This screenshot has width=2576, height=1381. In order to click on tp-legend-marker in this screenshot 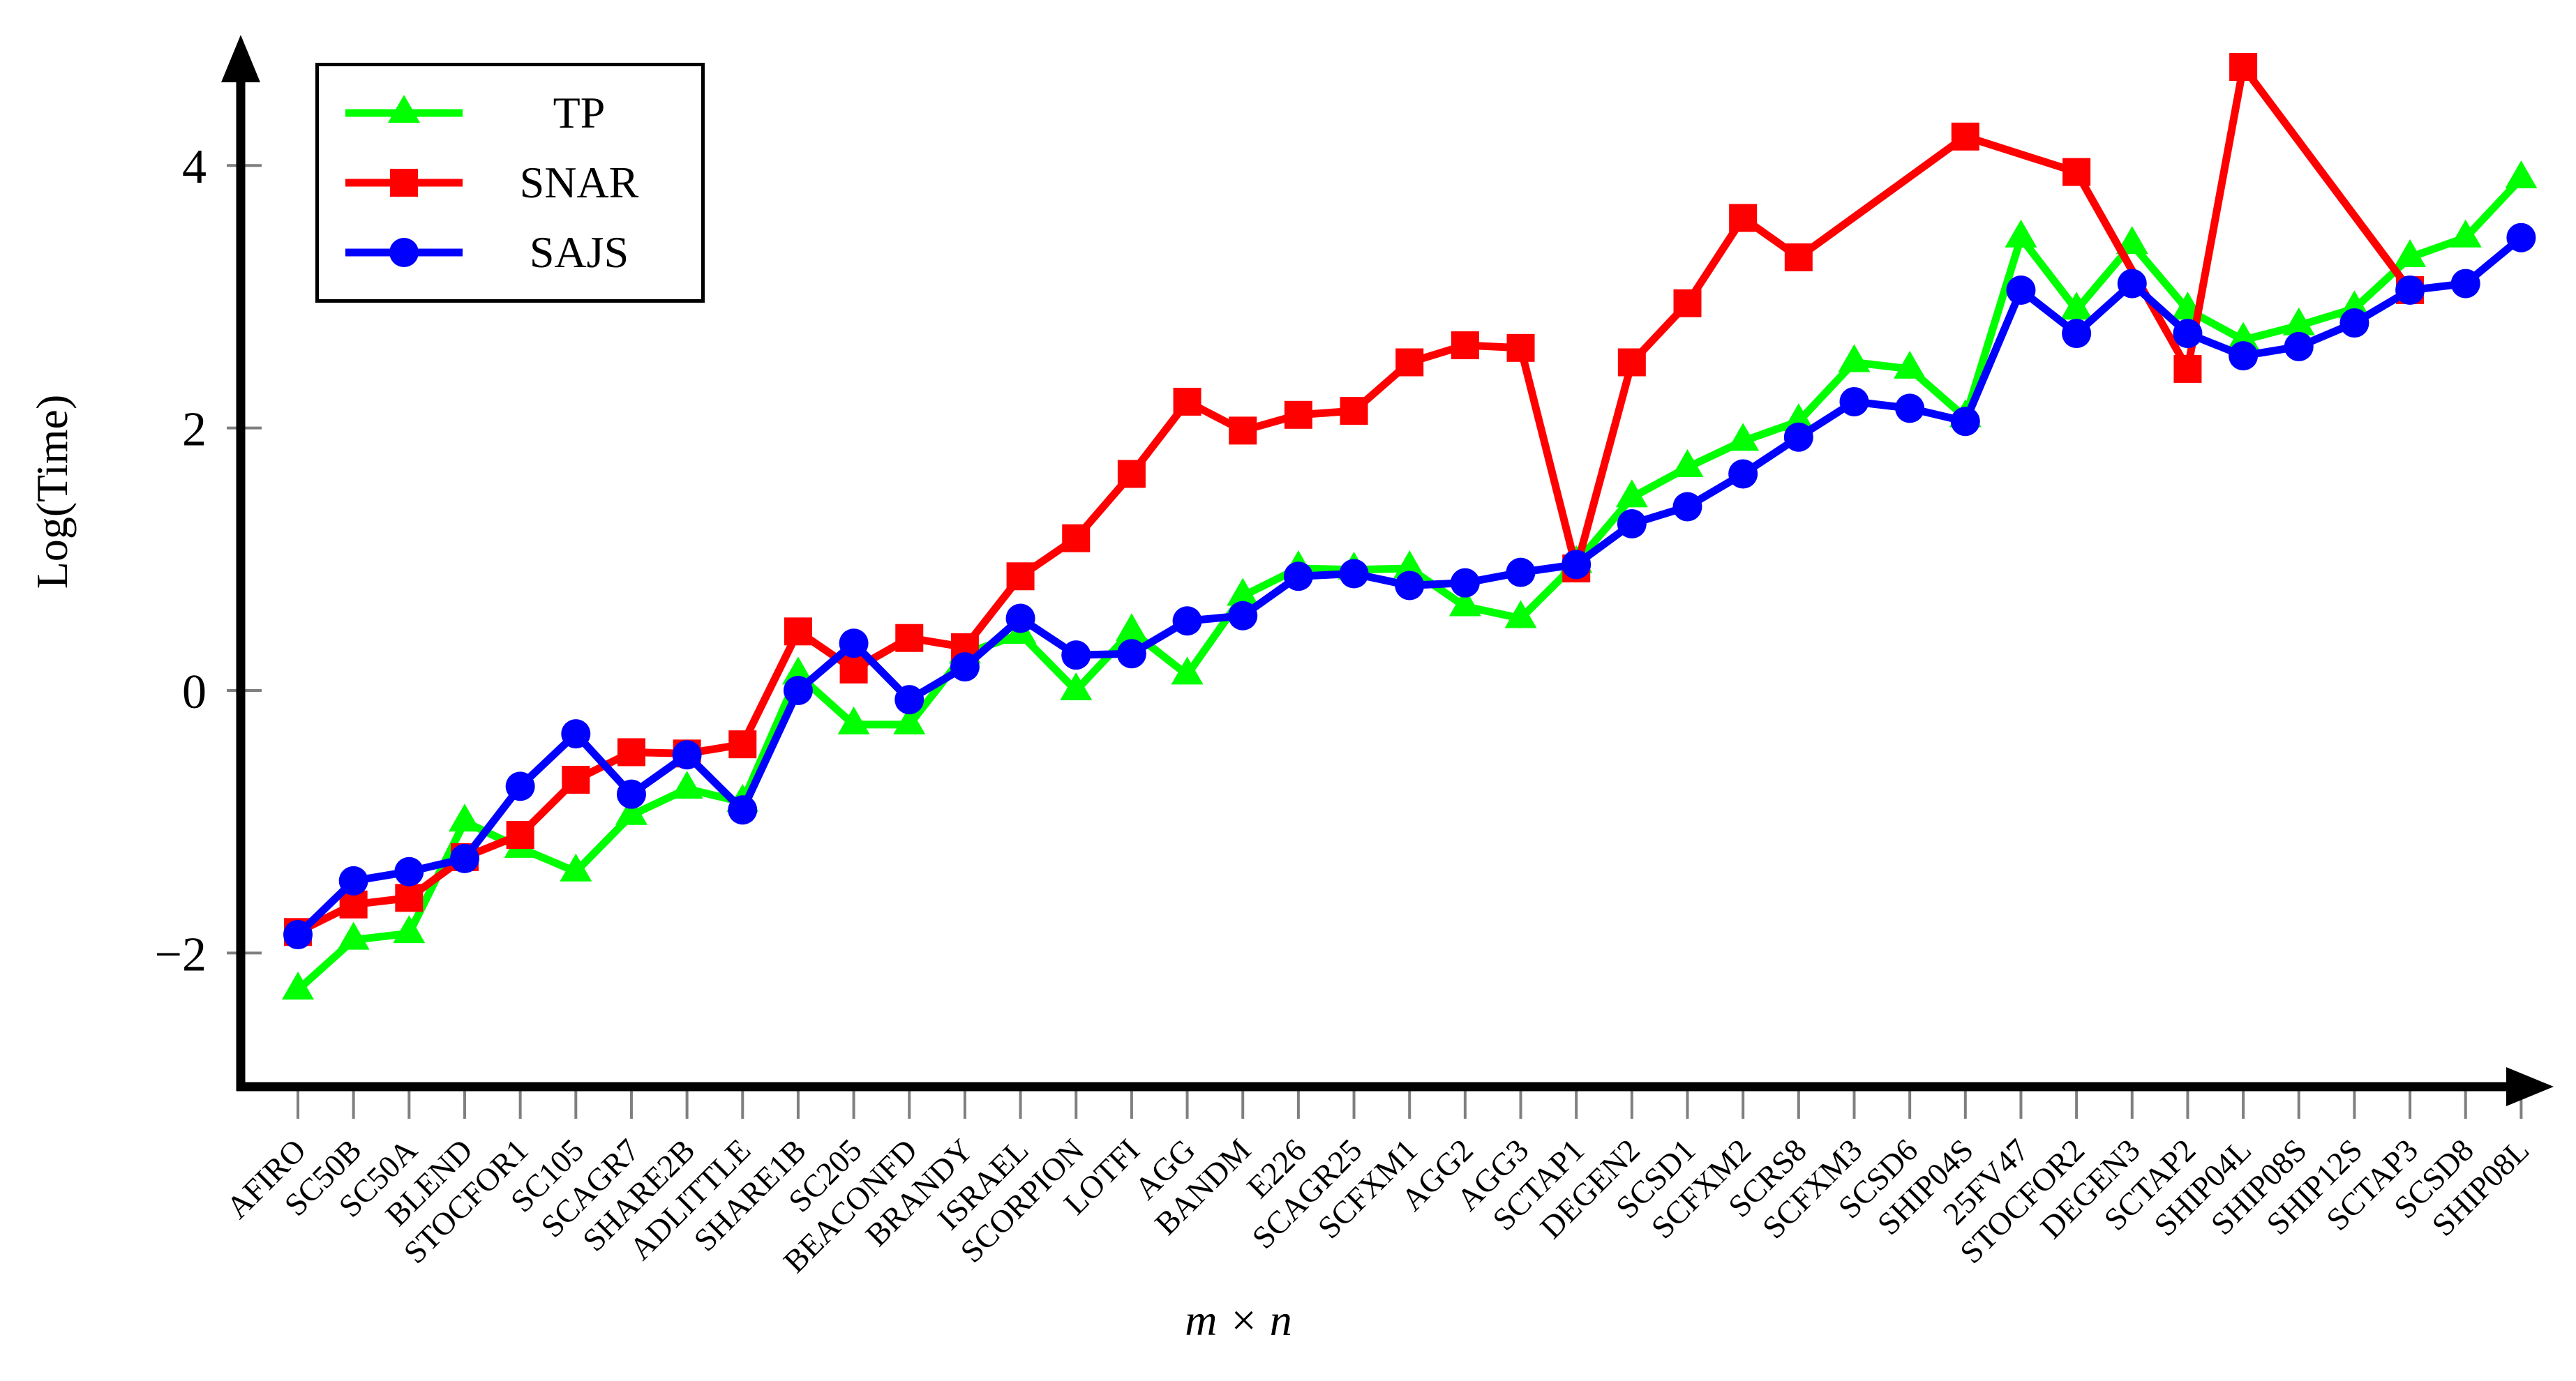, I will do `click(404, 109)`.